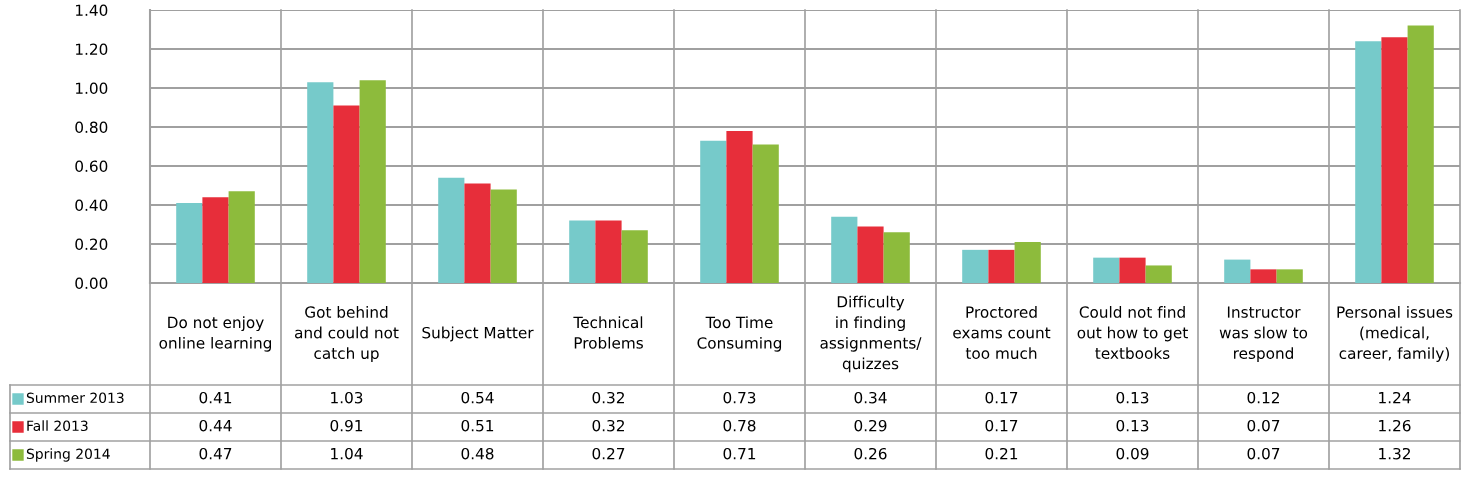 Image resolution: width=1465 pixels, height=481 pixels. Describe the element at coordinates (870, 397) in the screenshot. I see `data-label: 0.34` at that location.